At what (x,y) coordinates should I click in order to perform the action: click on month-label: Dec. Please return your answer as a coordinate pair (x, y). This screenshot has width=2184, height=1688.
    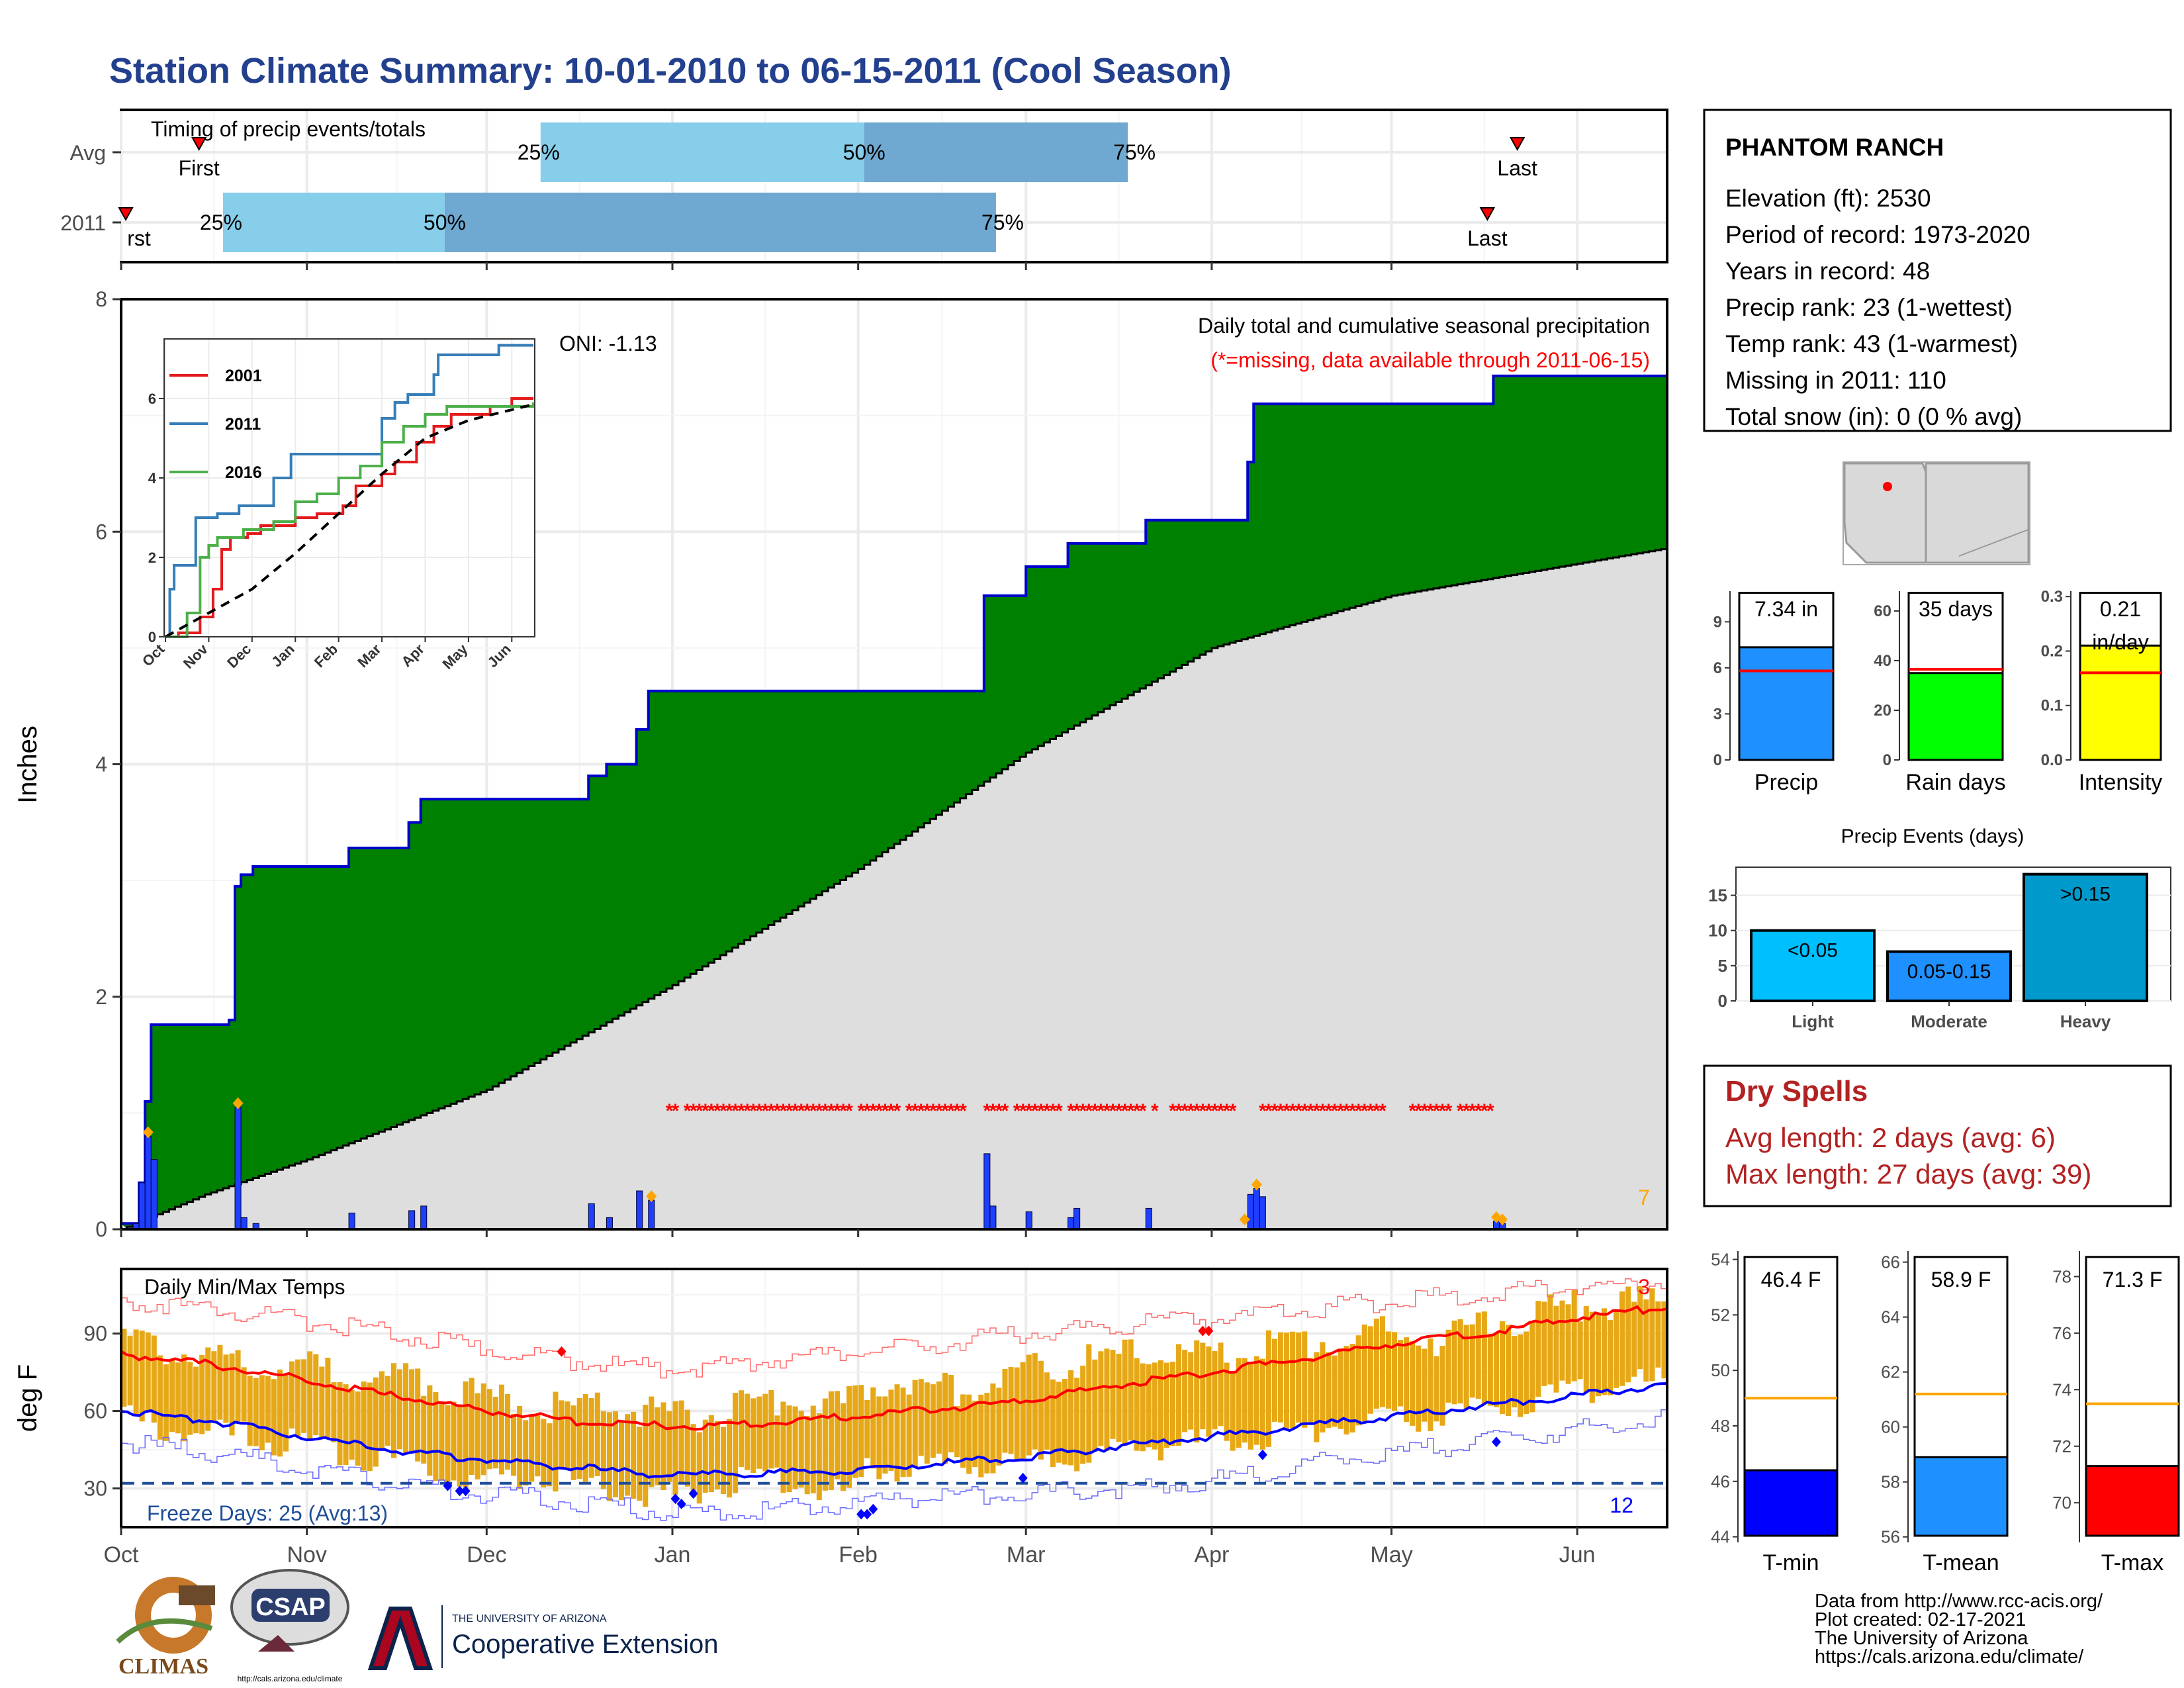
    Looking at the image, I should click on (486, 1555).